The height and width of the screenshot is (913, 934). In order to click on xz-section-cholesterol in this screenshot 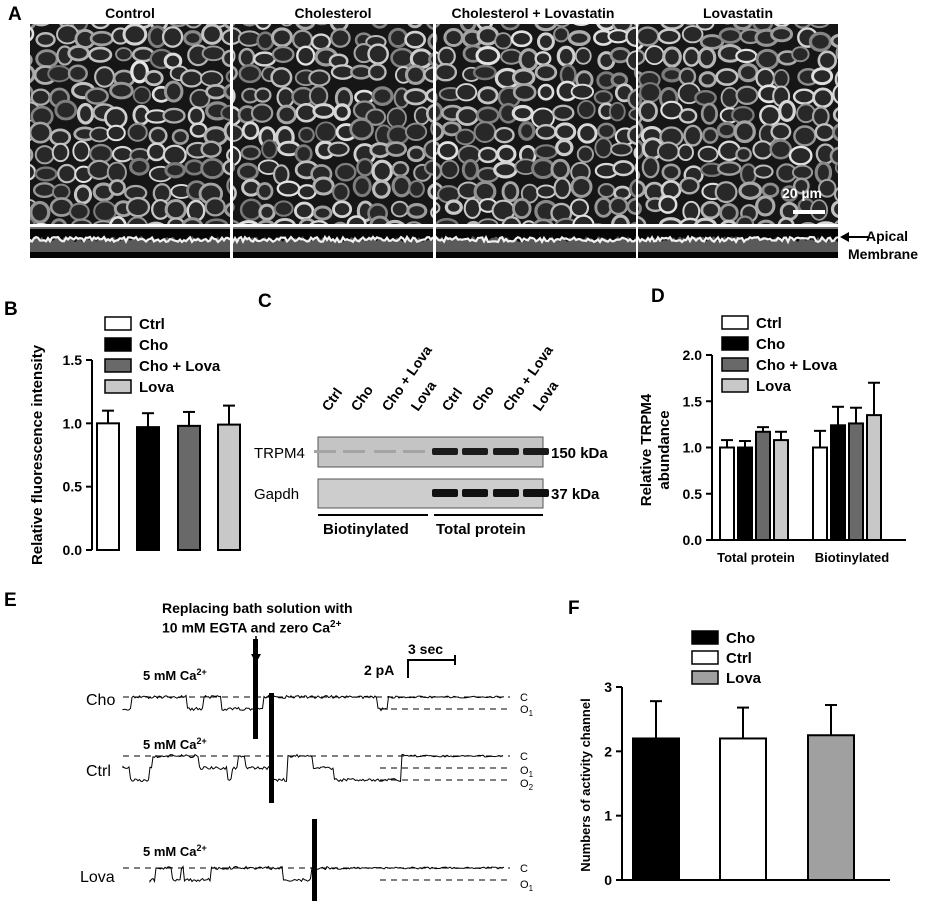, I will do `click(333, 242)`.